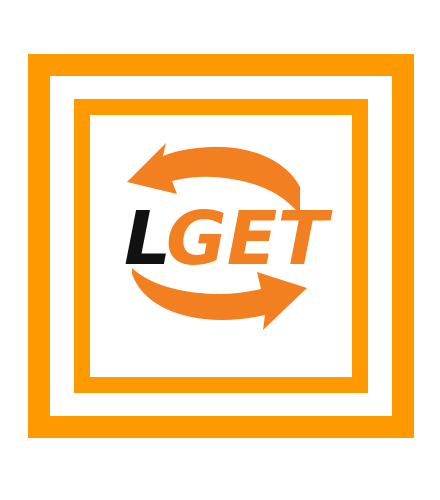  I want to click on lget-wordmark: L GET, so click(228, 239).